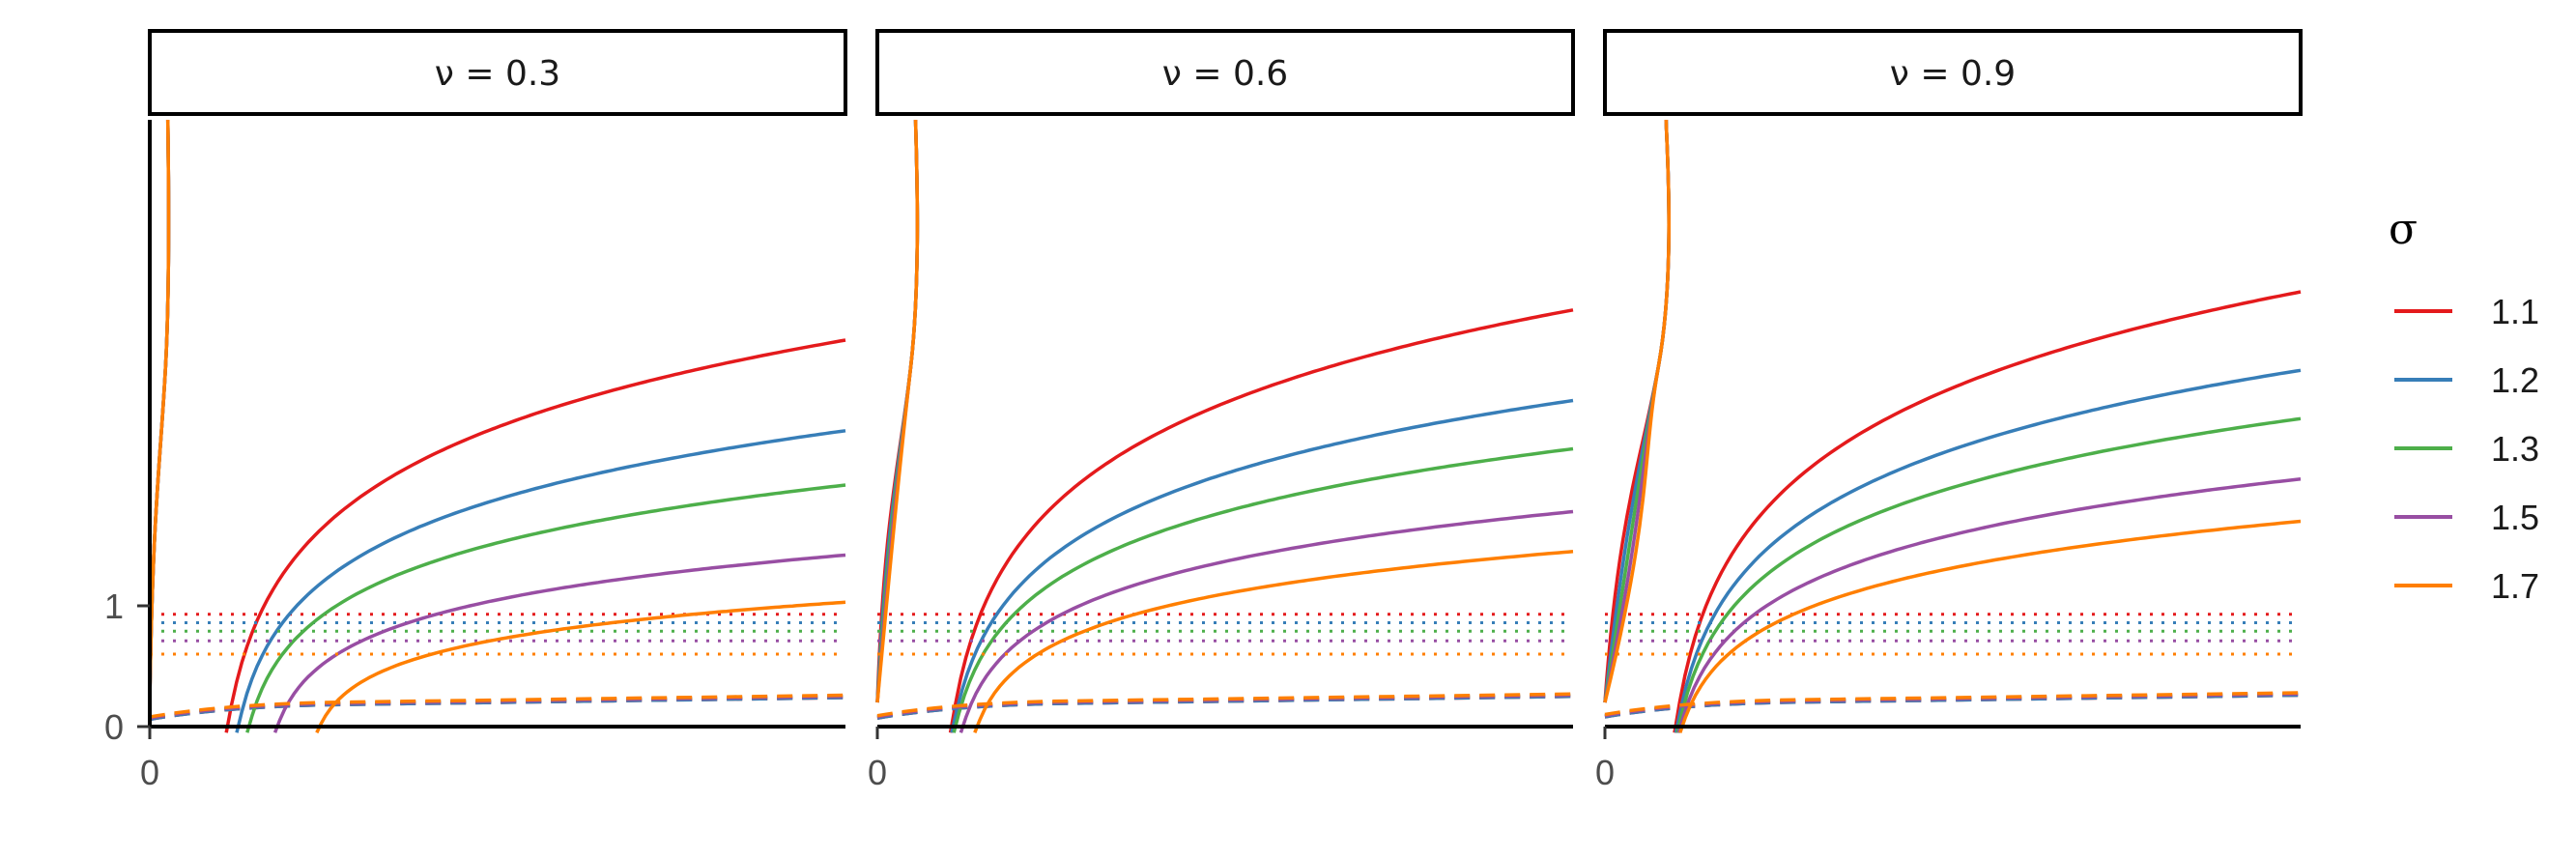 This screenshot has height=858, width=2576. I want to click on legend-label-1.2: 1.2, so click(2515, 380).